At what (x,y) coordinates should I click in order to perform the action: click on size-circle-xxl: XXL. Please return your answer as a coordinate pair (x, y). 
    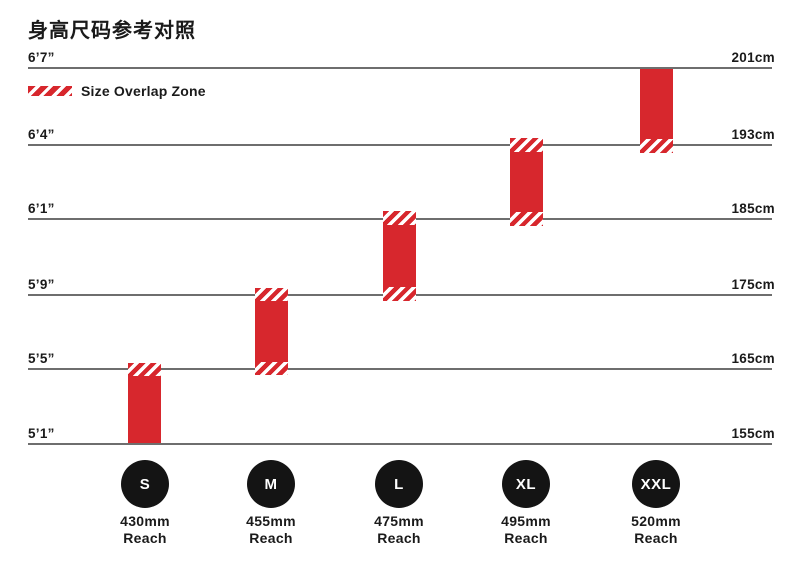
    Looking at the image, I should click on (656, 484).